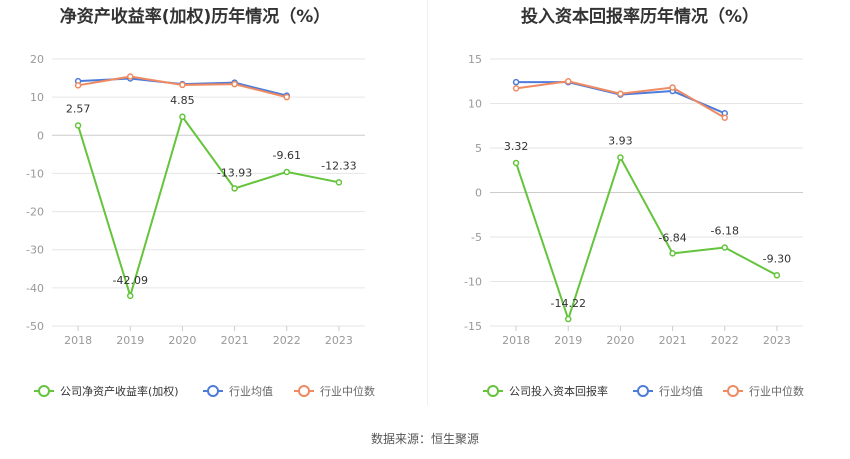 The height and width of the screenshot is (459, 850). What do you see at coordinates (425, 438) in the screenshot?
I see `source-footer: 数据来源：恒生聚源` at bounding box center [425, 438].